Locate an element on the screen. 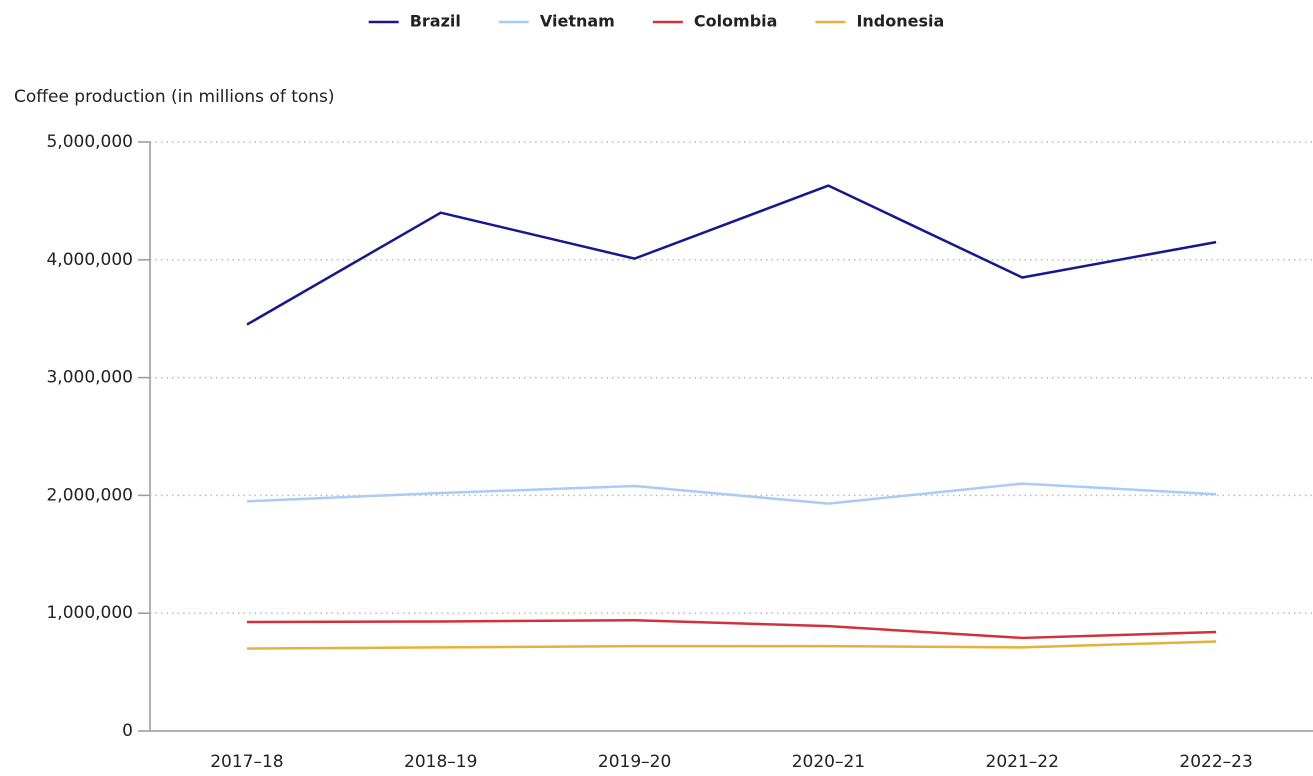 This screenshot has width=1313, height=776. y-axis-title: Coffee production (in millions of tons) is located at coordinates (174, 97).